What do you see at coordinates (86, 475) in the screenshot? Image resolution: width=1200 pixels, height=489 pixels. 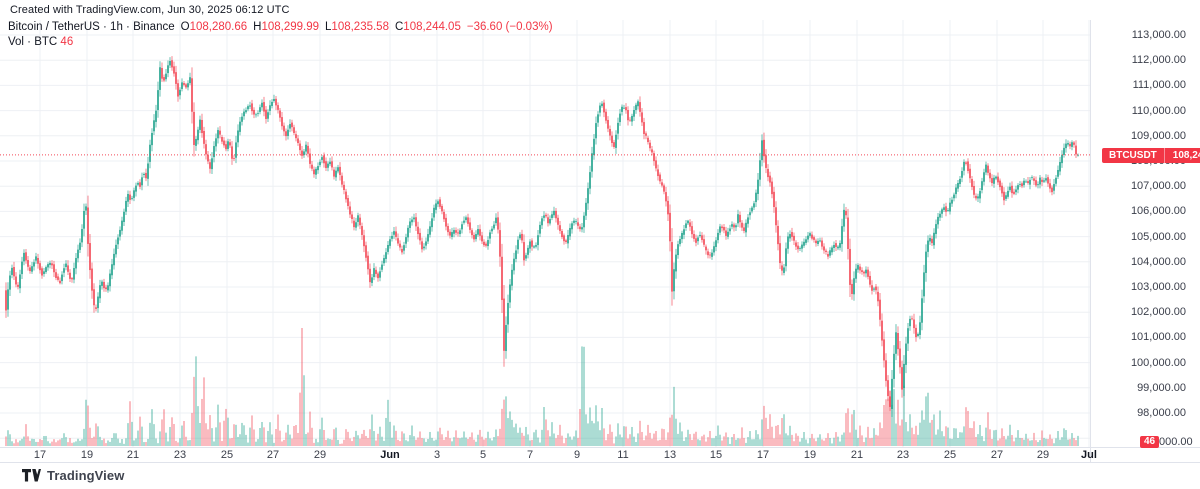 I see `tradingview-logo-text: TradingView` at bounding box center [86, 475].